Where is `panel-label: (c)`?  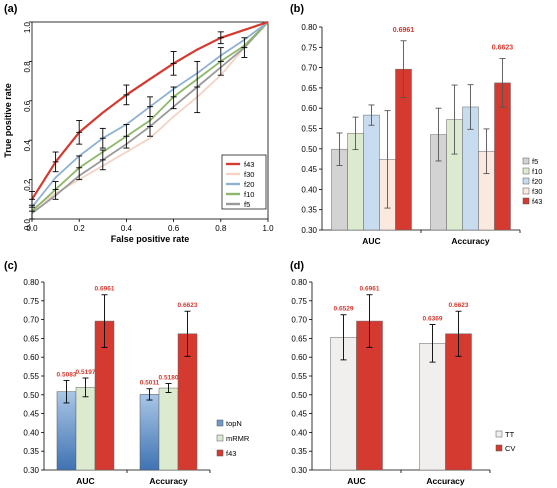
panel-label: (c) is located at coordinates (11, 266).